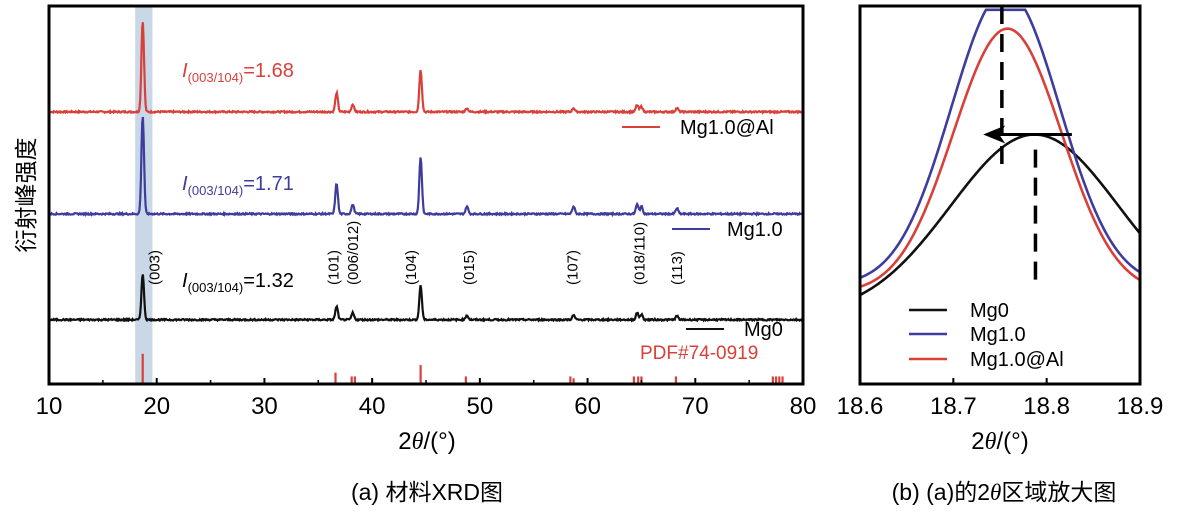  Describe the element at coordinates (333, 267) in the screenshot. I see `hkl-label: (101)` at that location.